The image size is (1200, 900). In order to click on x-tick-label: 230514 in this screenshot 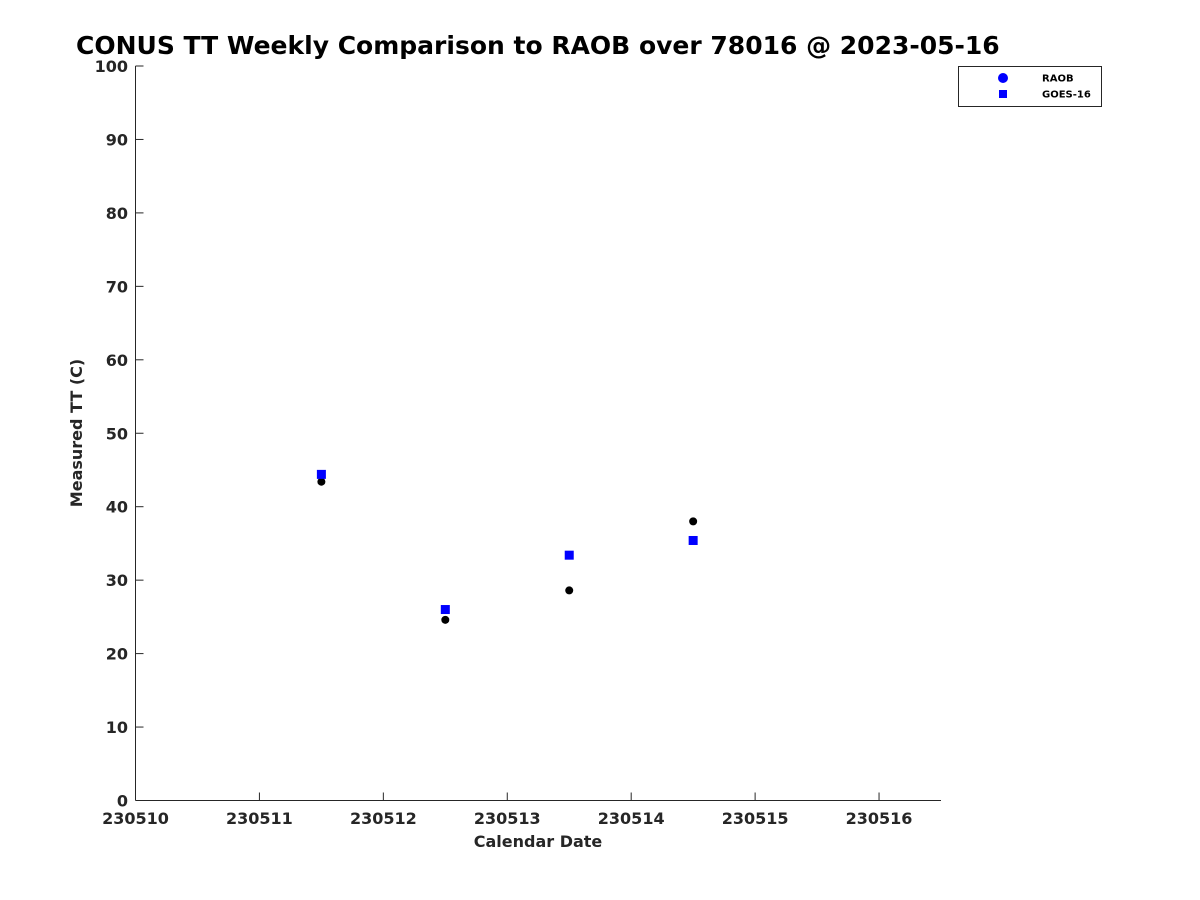, I will do `click(631, 818)`.